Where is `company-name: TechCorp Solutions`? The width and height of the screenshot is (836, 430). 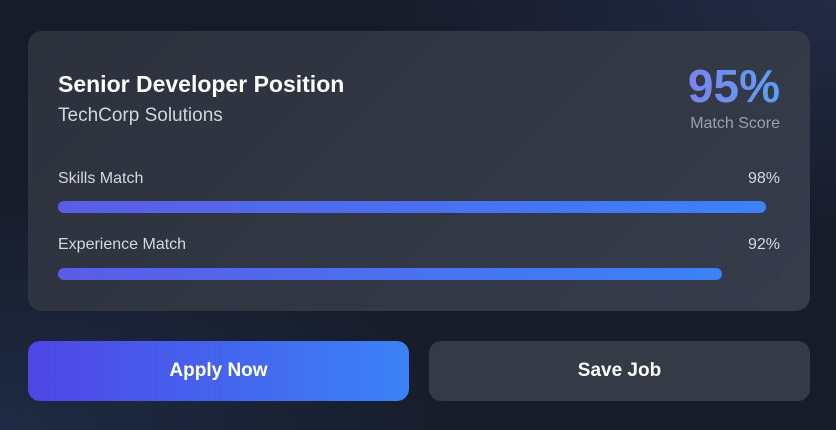 company-name: TechCorp Solutions is located at coordinates (140, 115).